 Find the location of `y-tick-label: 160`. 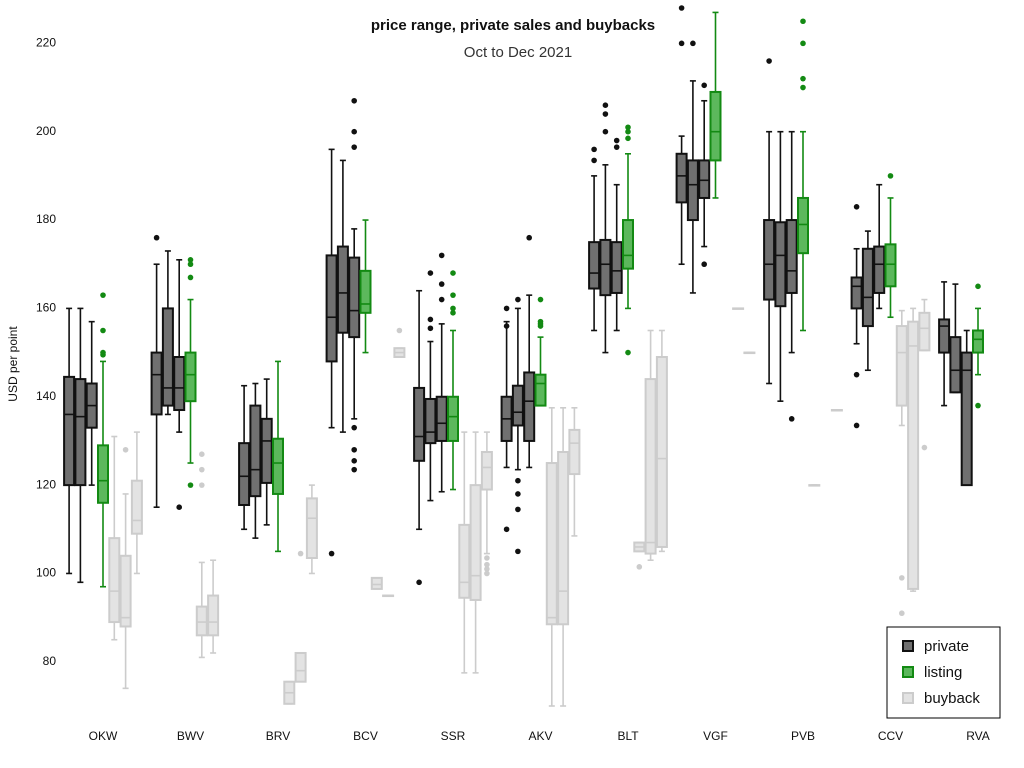

y-tick-label: 160 is located at coordinates (46, 308).